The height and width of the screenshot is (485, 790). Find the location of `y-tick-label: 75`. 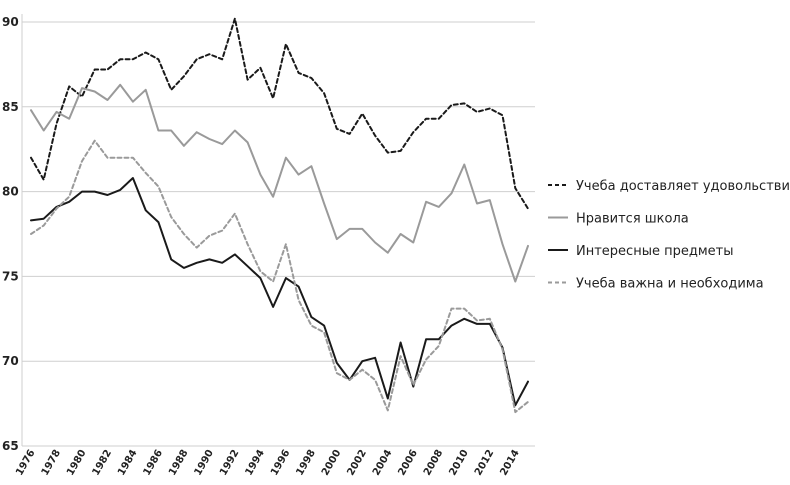

y-tick-label: 75 is located at coordinates (10, 276).